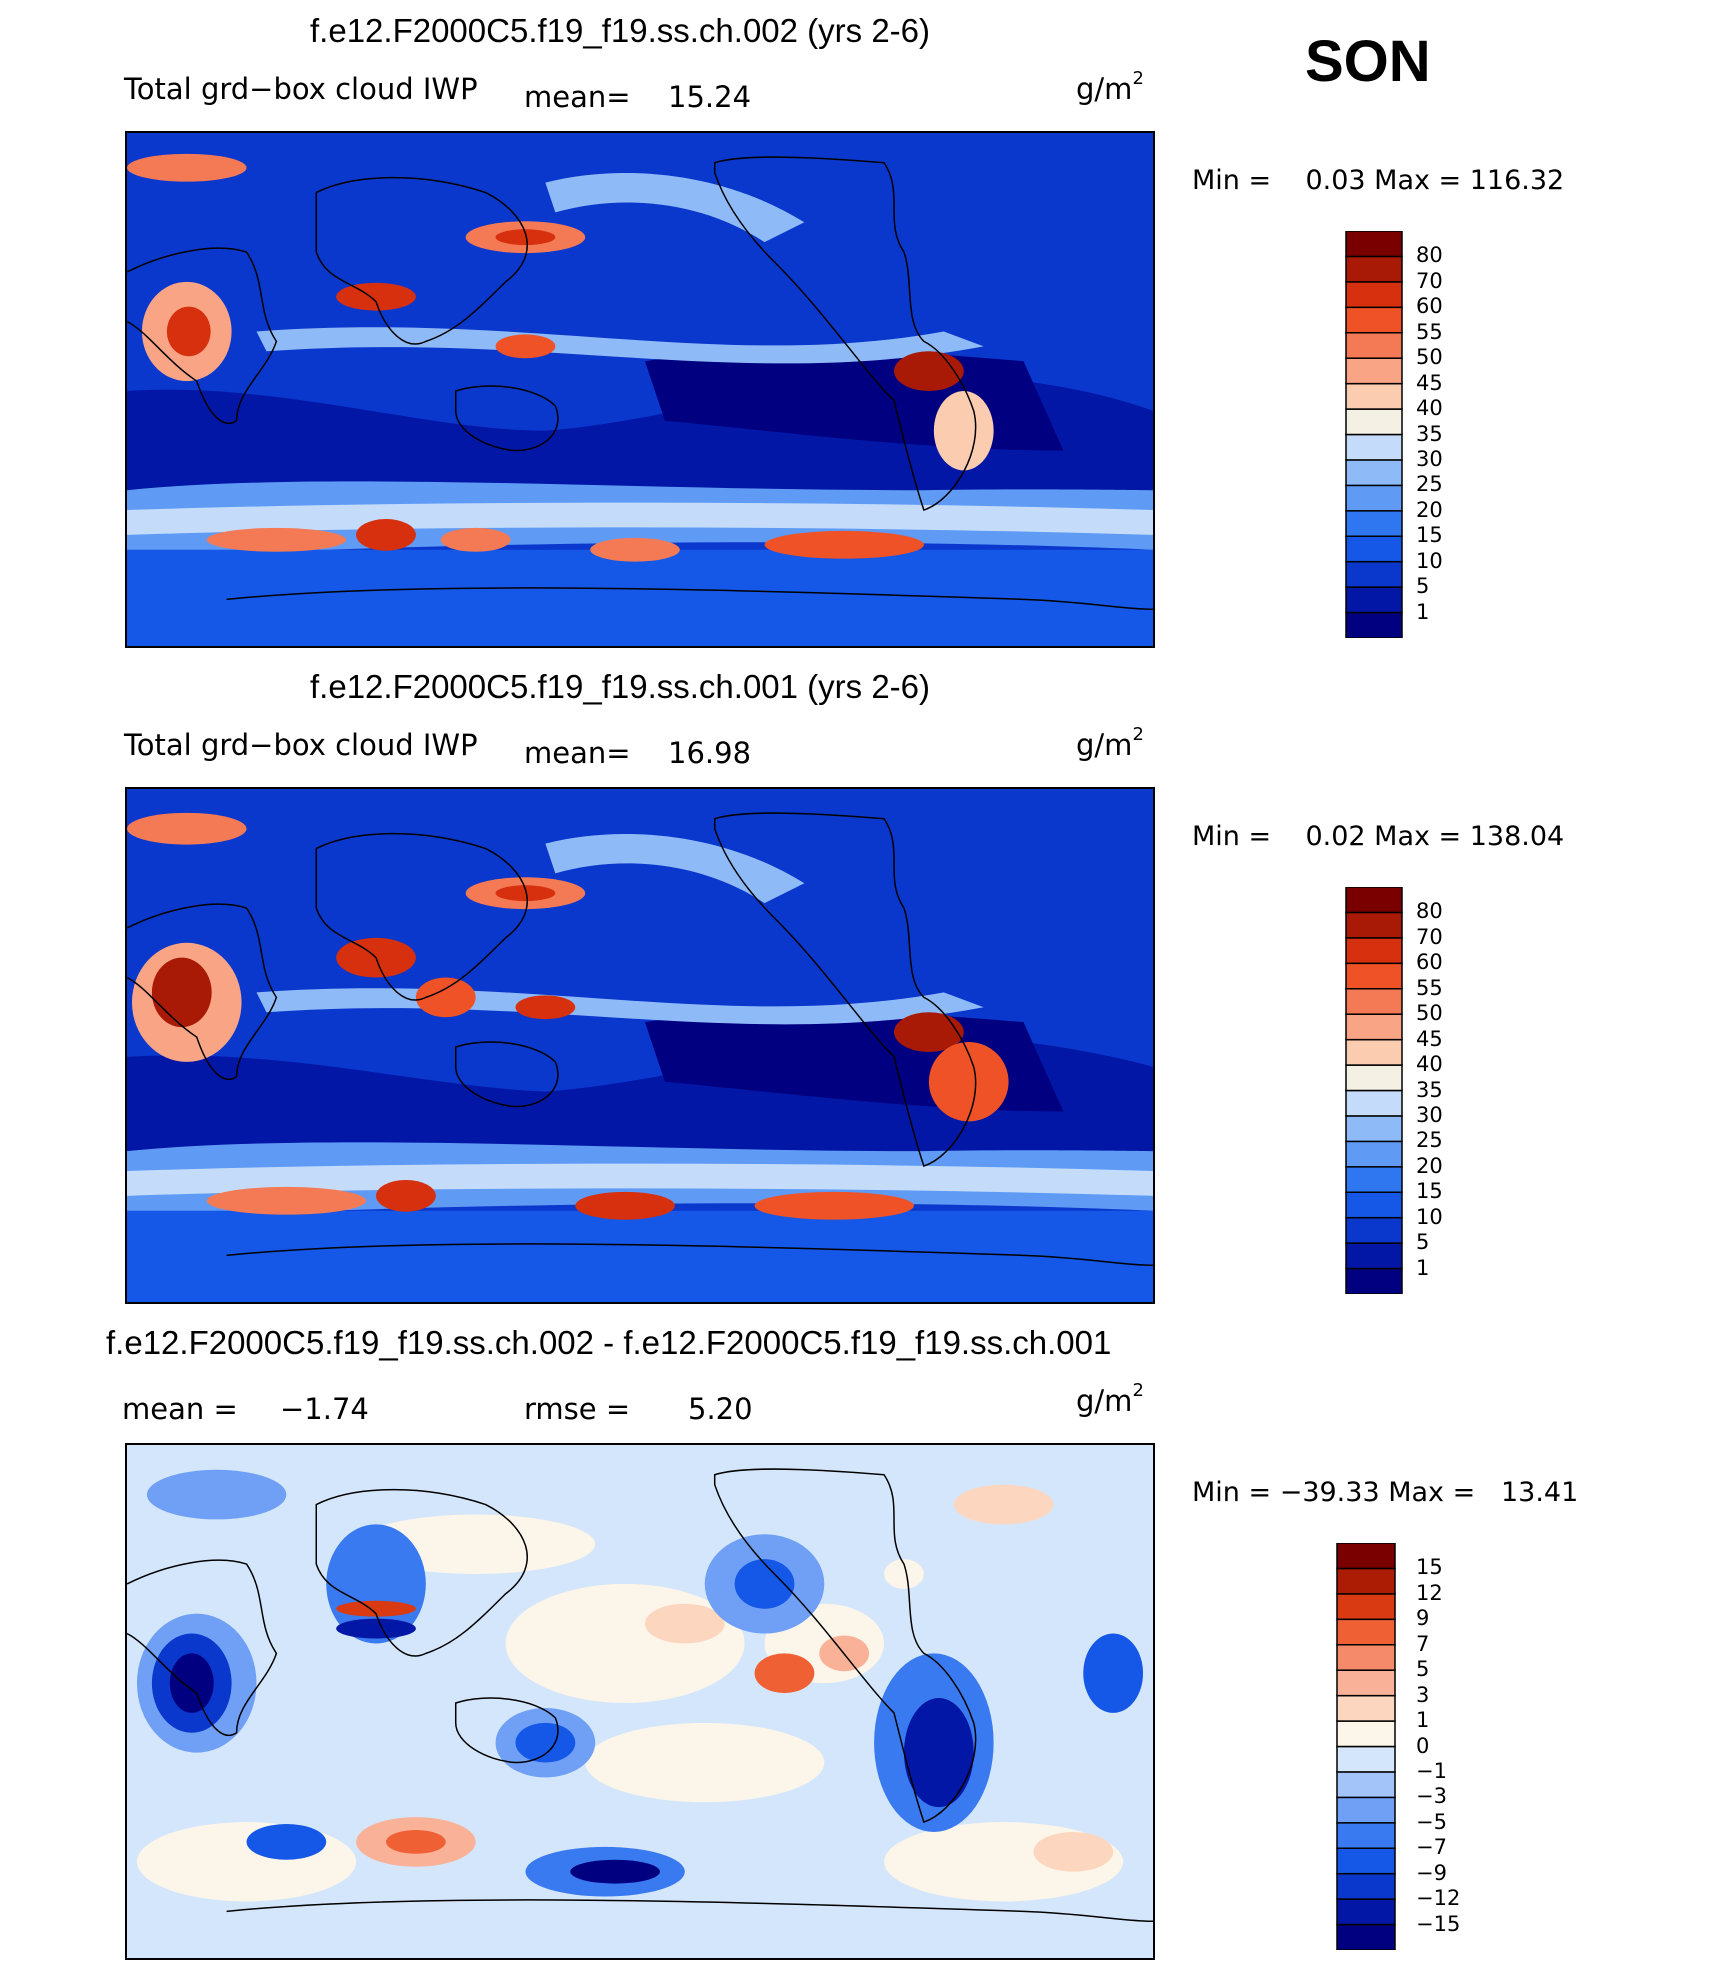 The image size is (1710, 1975). Describe the element at coordinates (1378, 836) in the screenshot. I see `panel-2-min-max: Min = 0.02 Max = 138.04` at that location.